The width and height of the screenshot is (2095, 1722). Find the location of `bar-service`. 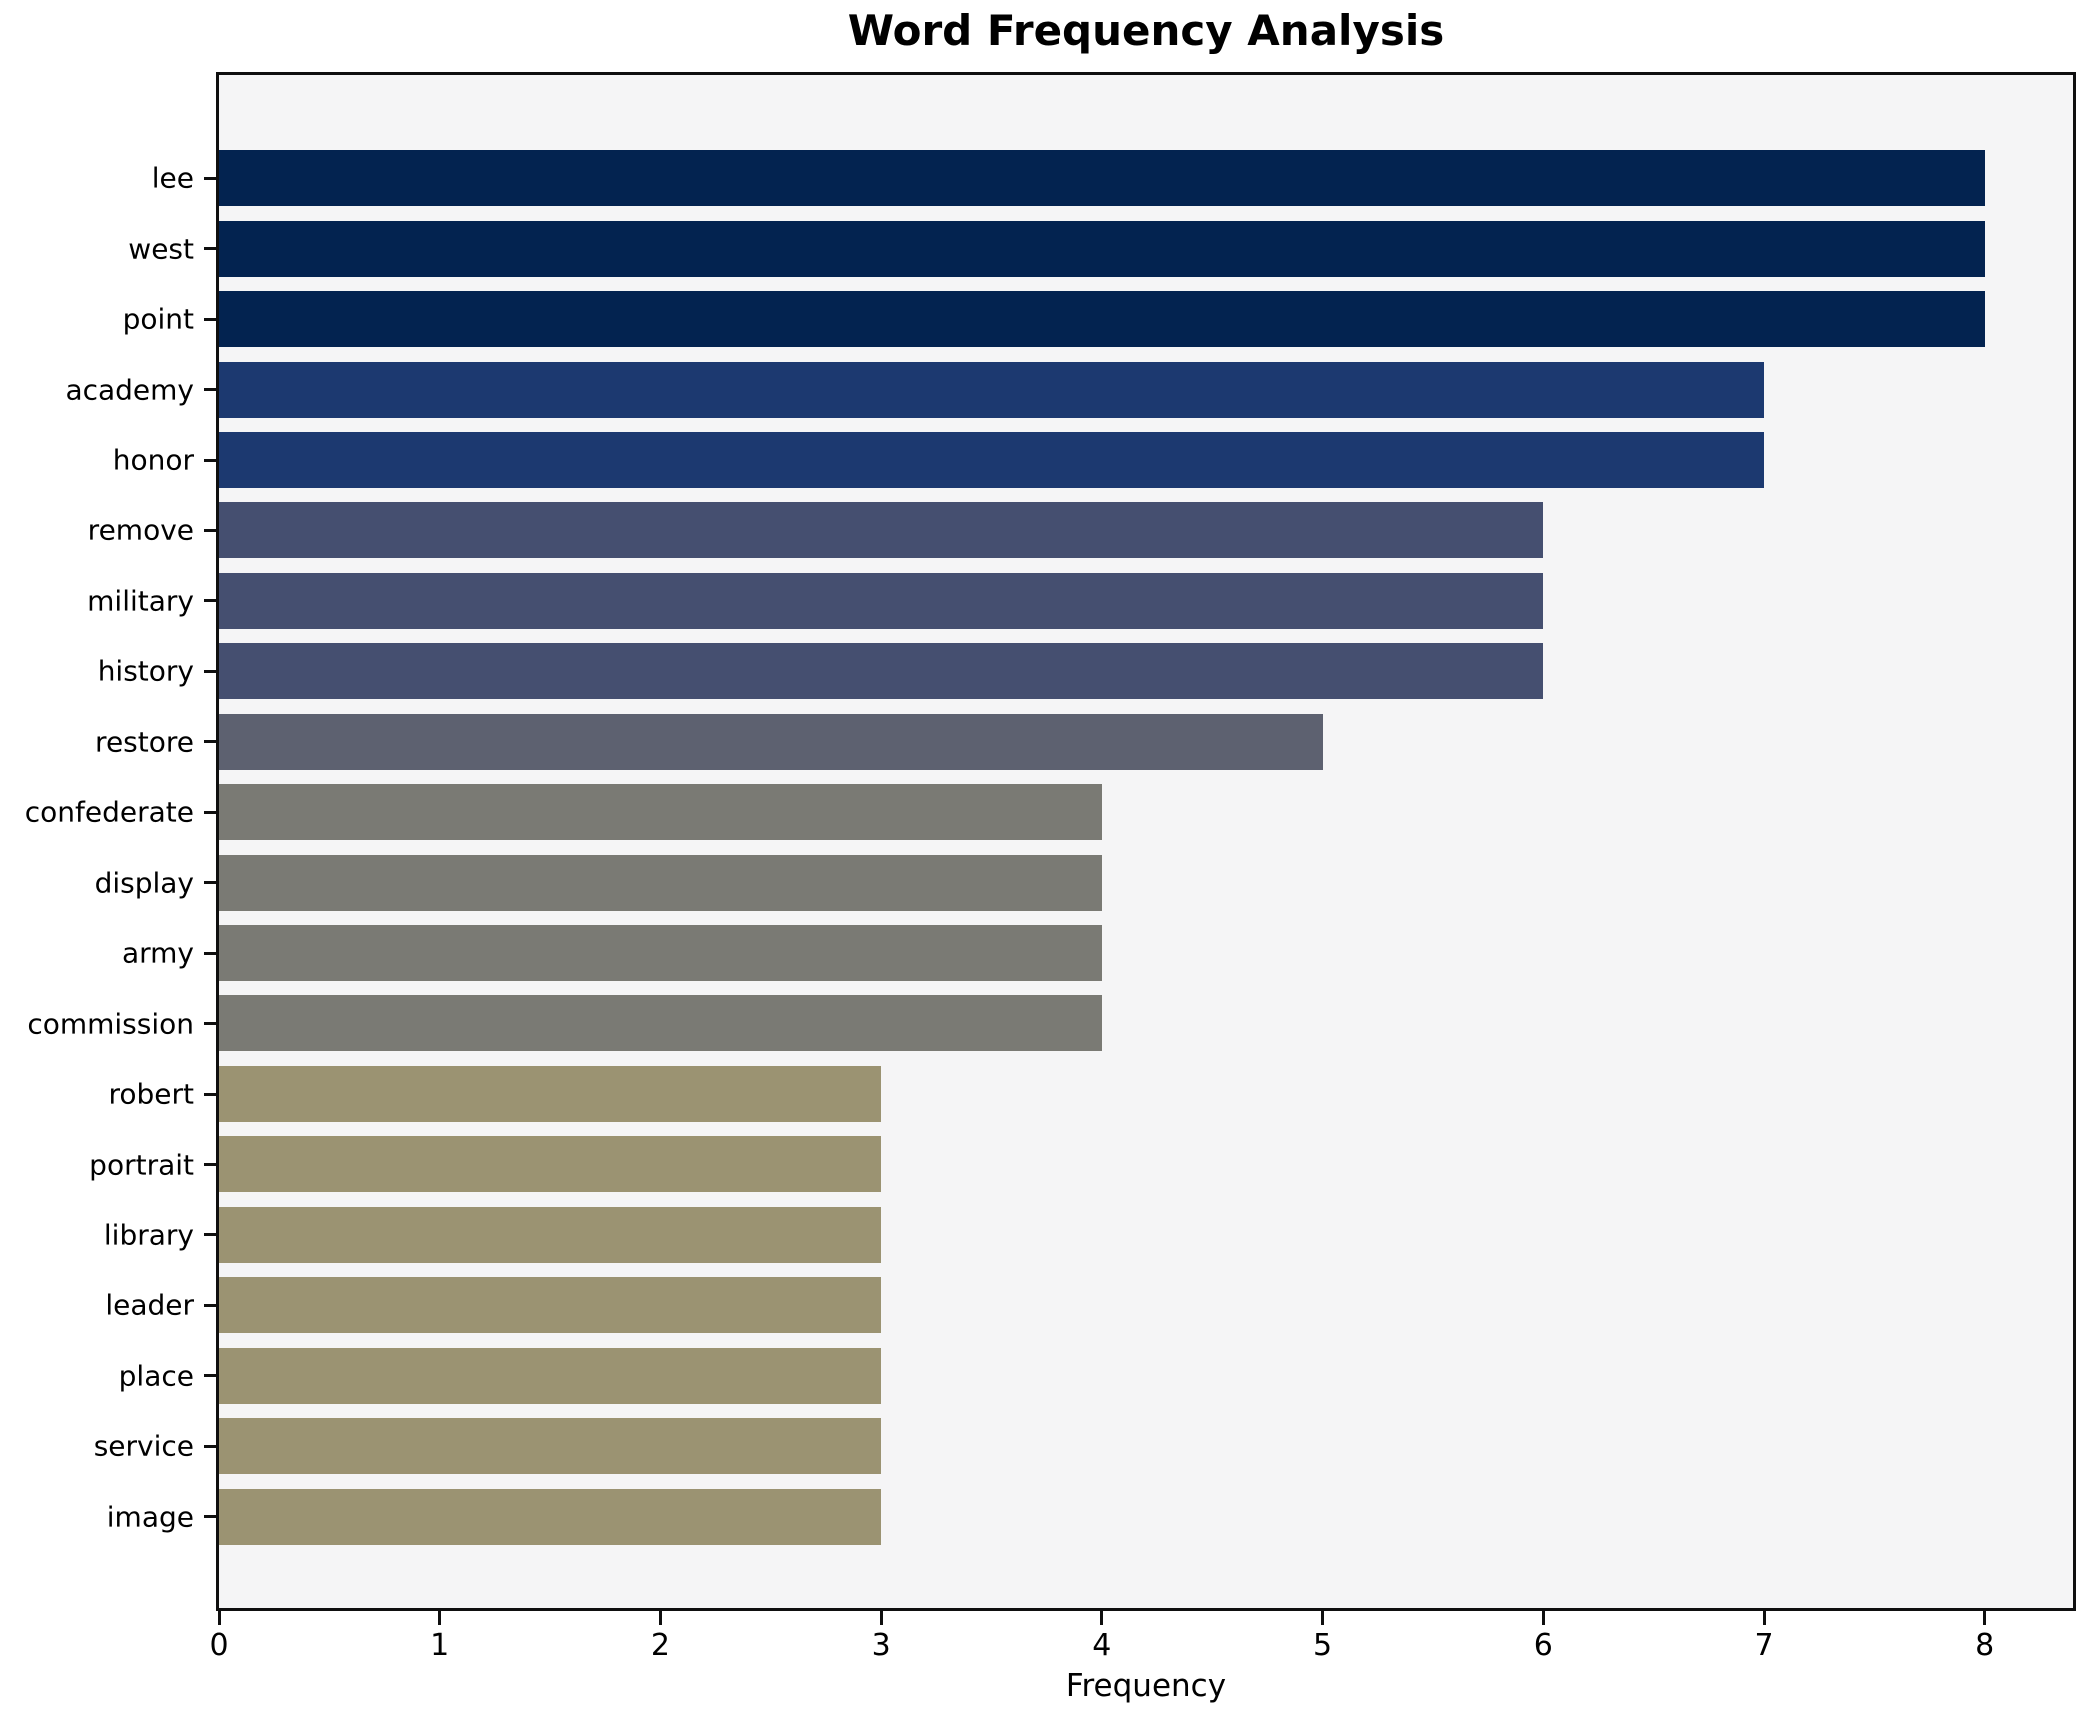

bar-service is located at coordinates (550, 1446).